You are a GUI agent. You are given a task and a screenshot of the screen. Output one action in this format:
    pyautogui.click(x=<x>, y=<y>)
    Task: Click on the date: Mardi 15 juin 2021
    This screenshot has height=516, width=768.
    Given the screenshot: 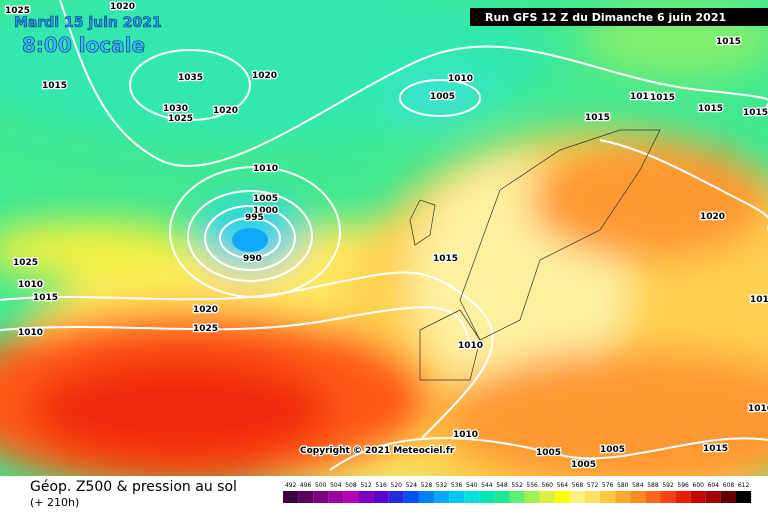 What is the action you would take?
    pyautogui.click(x=88, y=23)
    